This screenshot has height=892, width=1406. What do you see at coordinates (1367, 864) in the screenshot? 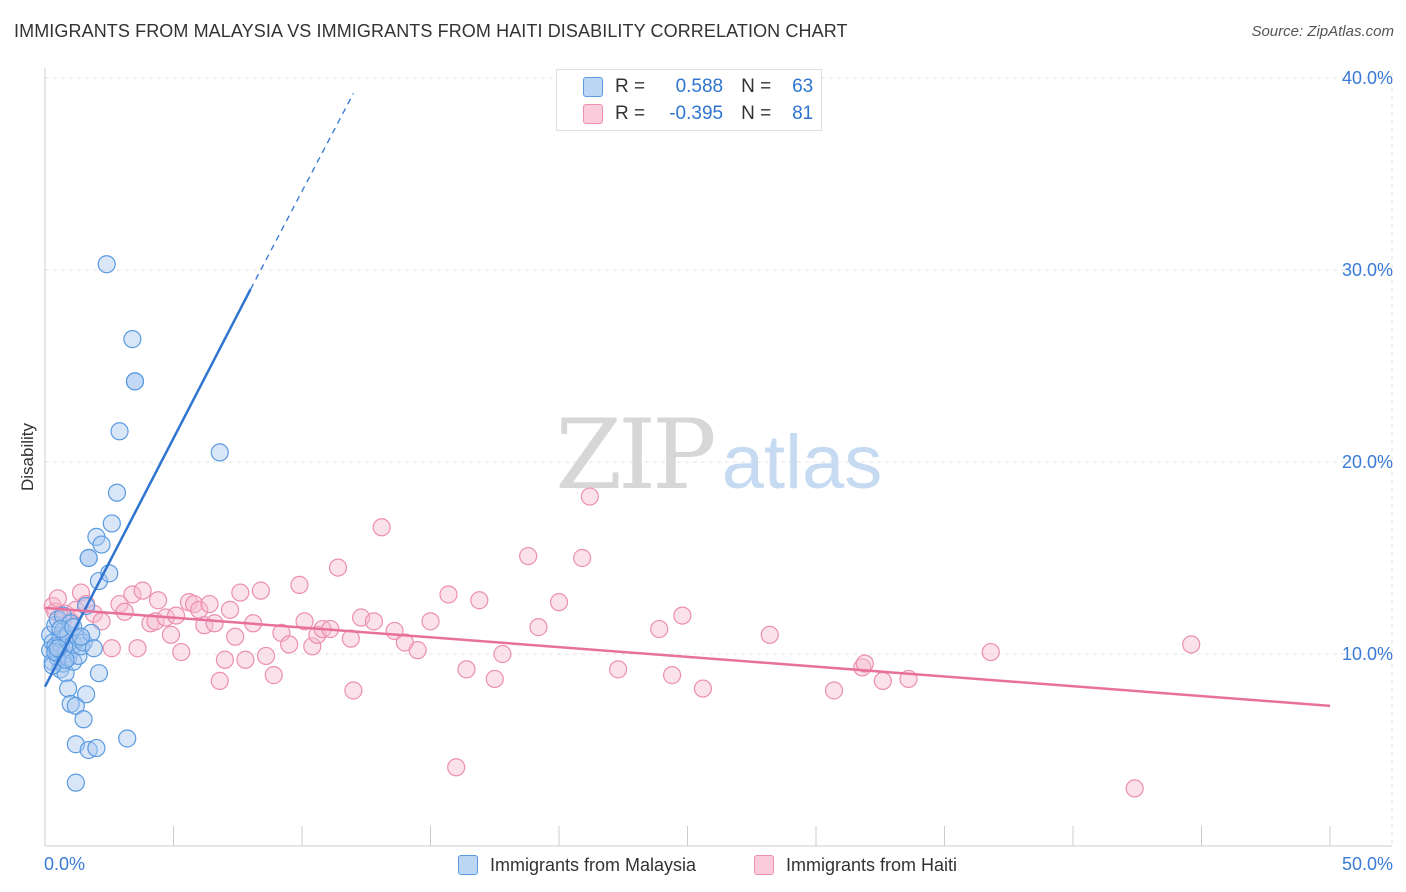
I see `x-tick-label: 50.0%` at bounding box center [1367, 864].